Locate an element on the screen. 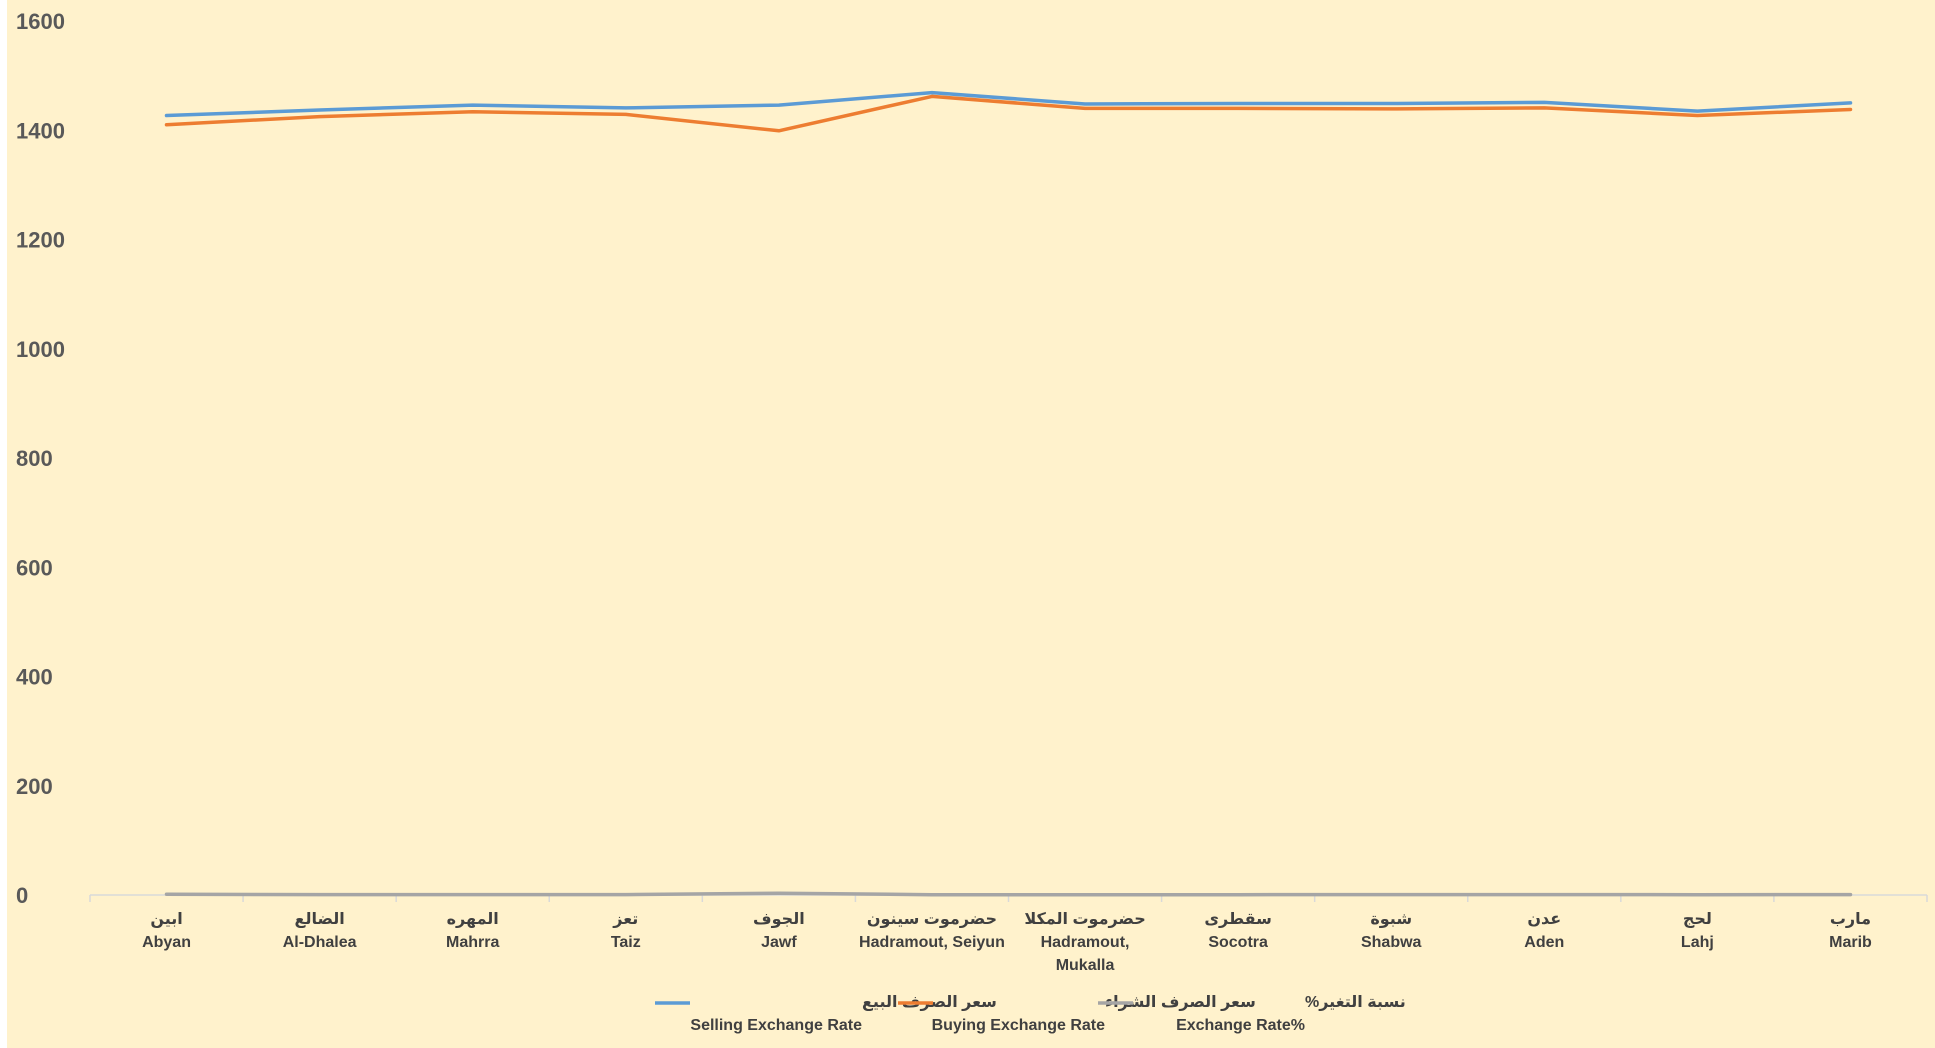  y-tick-label: 600 is located at coordinates (34, 567).